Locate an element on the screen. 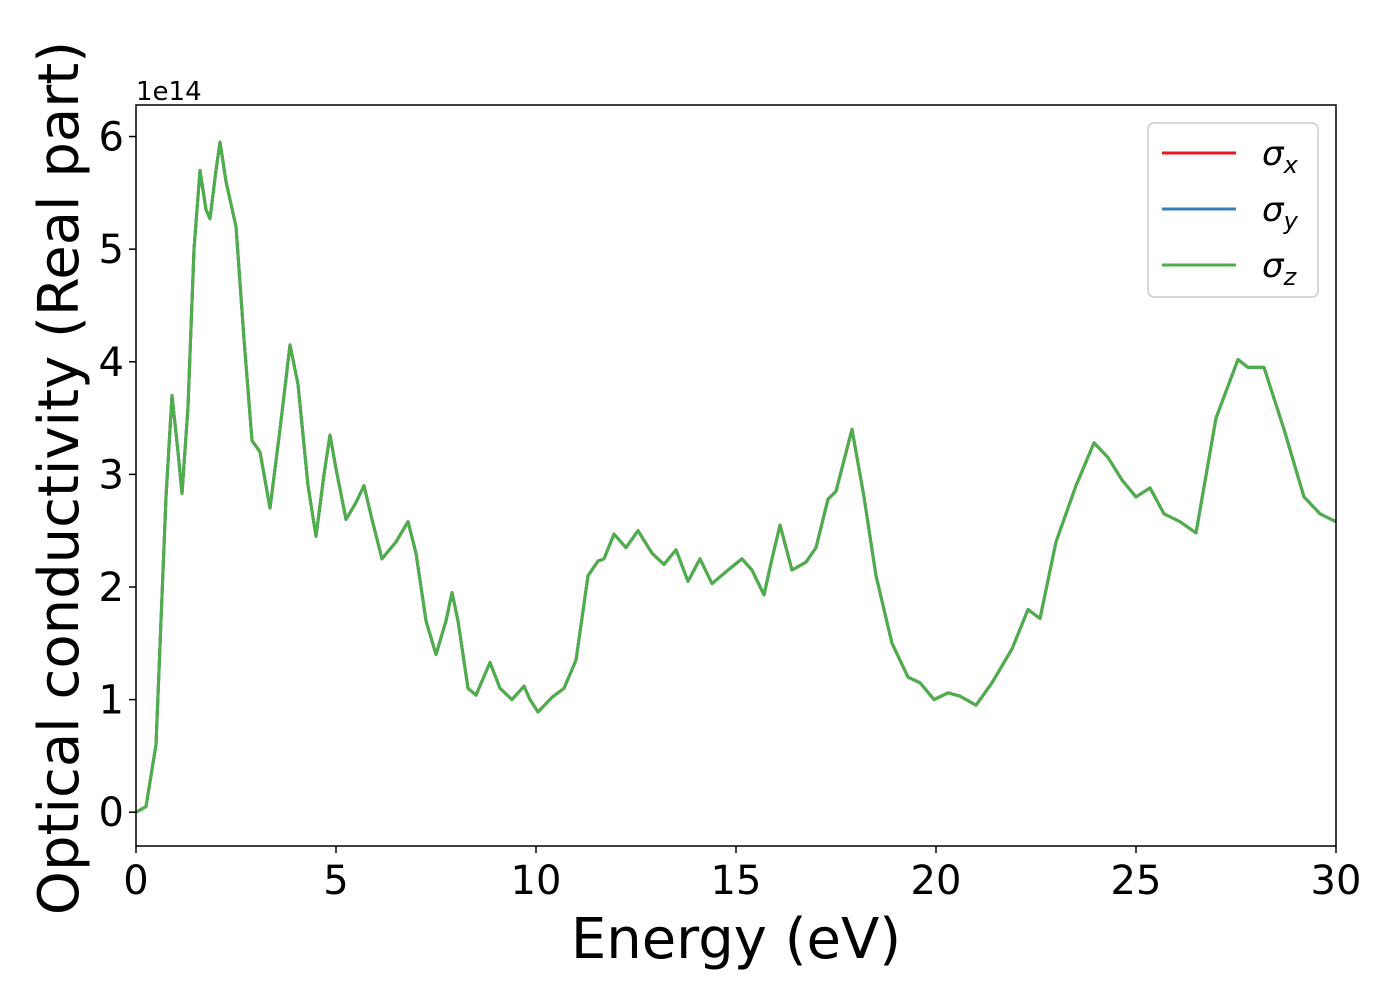 The image size is (1400, 1000). y-tick-label: 2 is located at coordinates (111, 588).